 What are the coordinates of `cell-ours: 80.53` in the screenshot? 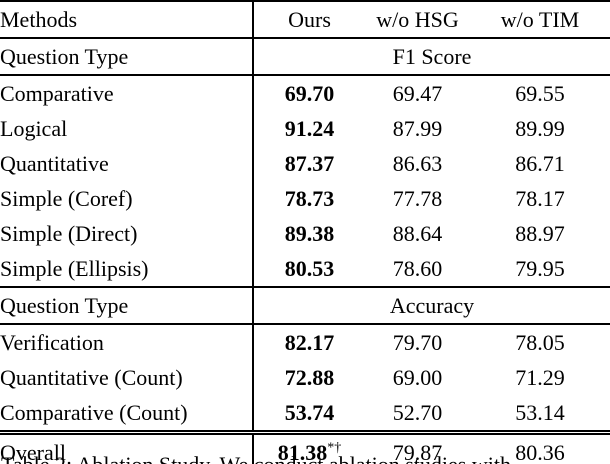 It's located at (309, 269).